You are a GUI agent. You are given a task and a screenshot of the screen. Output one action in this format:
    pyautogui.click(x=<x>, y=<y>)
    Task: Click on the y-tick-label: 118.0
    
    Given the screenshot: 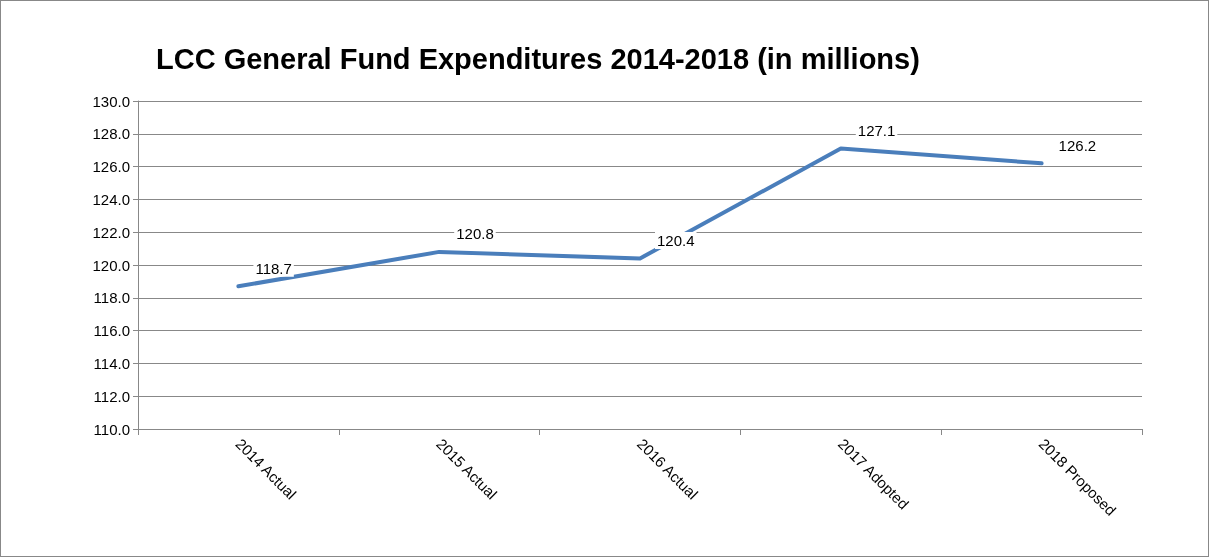 What is the action you would take?
    pyautogui.click(x=111, y=298)
    